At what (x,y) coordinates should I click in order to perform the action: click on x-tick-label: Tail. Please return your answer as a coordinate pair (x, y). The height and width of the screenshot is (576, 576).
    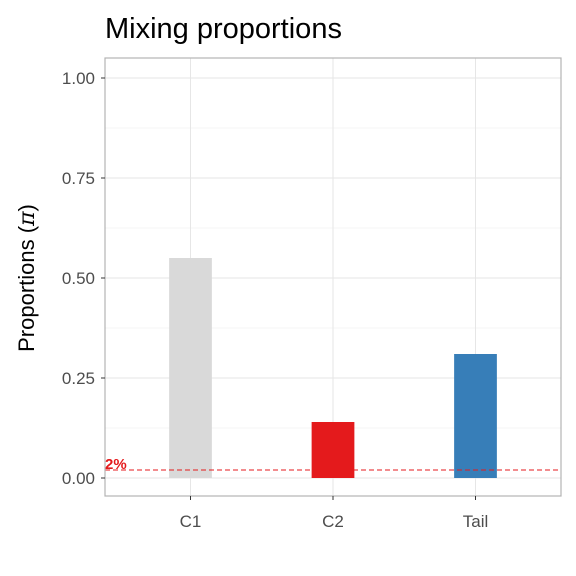
    Looking at the image, I should click on (476, 521).